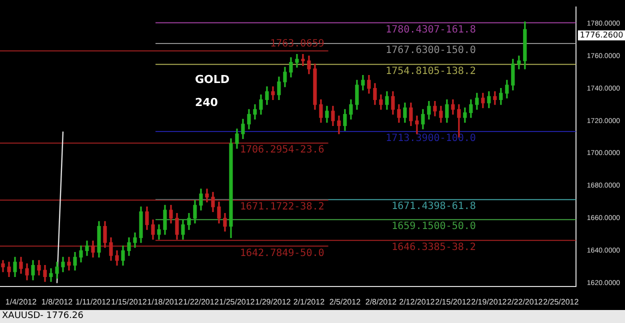  Describe the element at coordinates (212, 79) in the screenshot. I see `annotation: GOLD` at that location.